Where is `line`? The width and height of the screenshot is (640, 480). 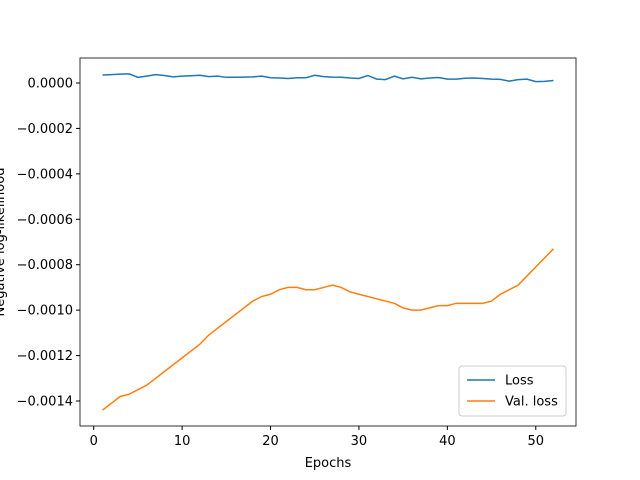 line is located at coordinates (328, 78).